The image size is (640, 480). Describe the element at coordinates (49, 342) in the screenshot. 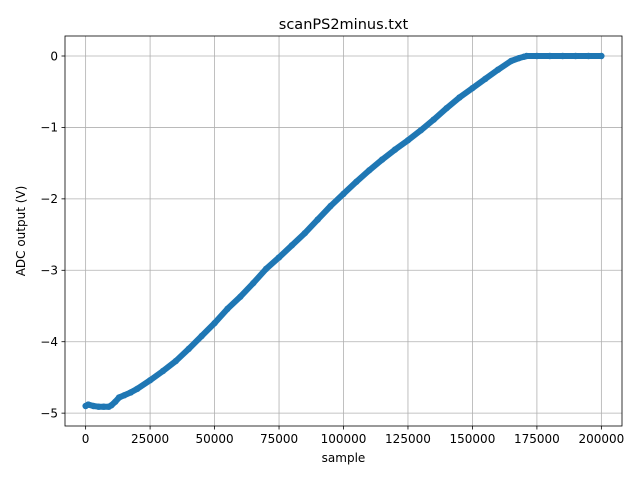

I see `y-tick-label: −4` at that location.